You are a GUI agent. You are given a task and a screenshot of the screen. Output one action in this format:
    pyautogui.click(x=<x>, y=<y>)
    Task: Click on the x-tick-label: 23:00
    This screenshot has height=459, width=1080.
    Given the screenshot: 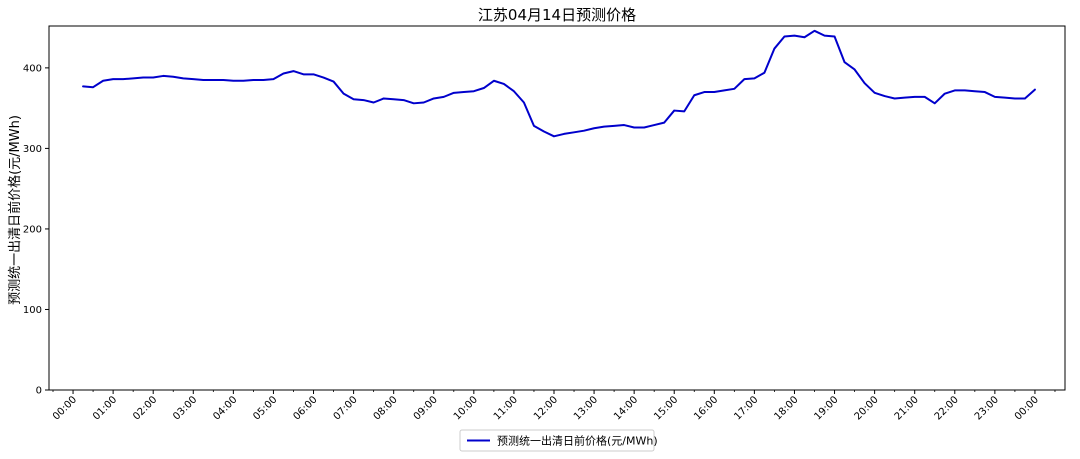 What is the action you would take?
    pyautogui.click(x=987, y=408)
    